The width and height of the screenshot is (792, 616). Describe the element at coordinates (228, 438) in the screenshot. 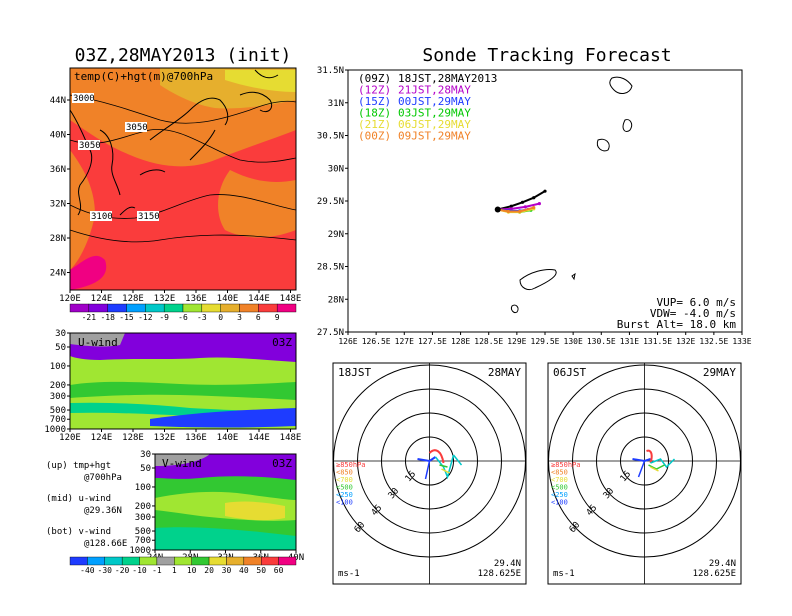

I see `lon-tick-label: 140E` at that location.